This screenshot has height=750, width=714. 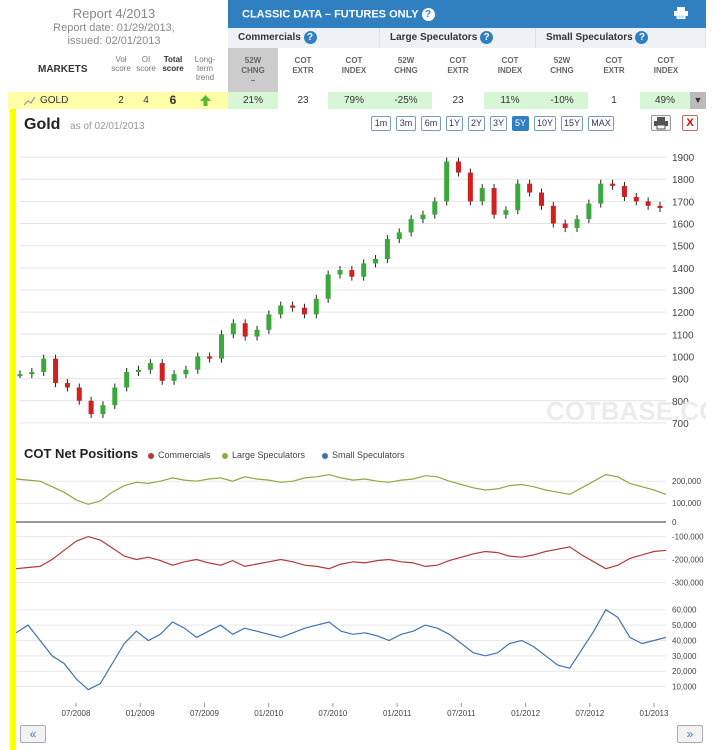 What do you see at coordinates (665, 100) in the screenshot?
I see `small-spec-cot-index: 49%` at bounding box center [665, 100].